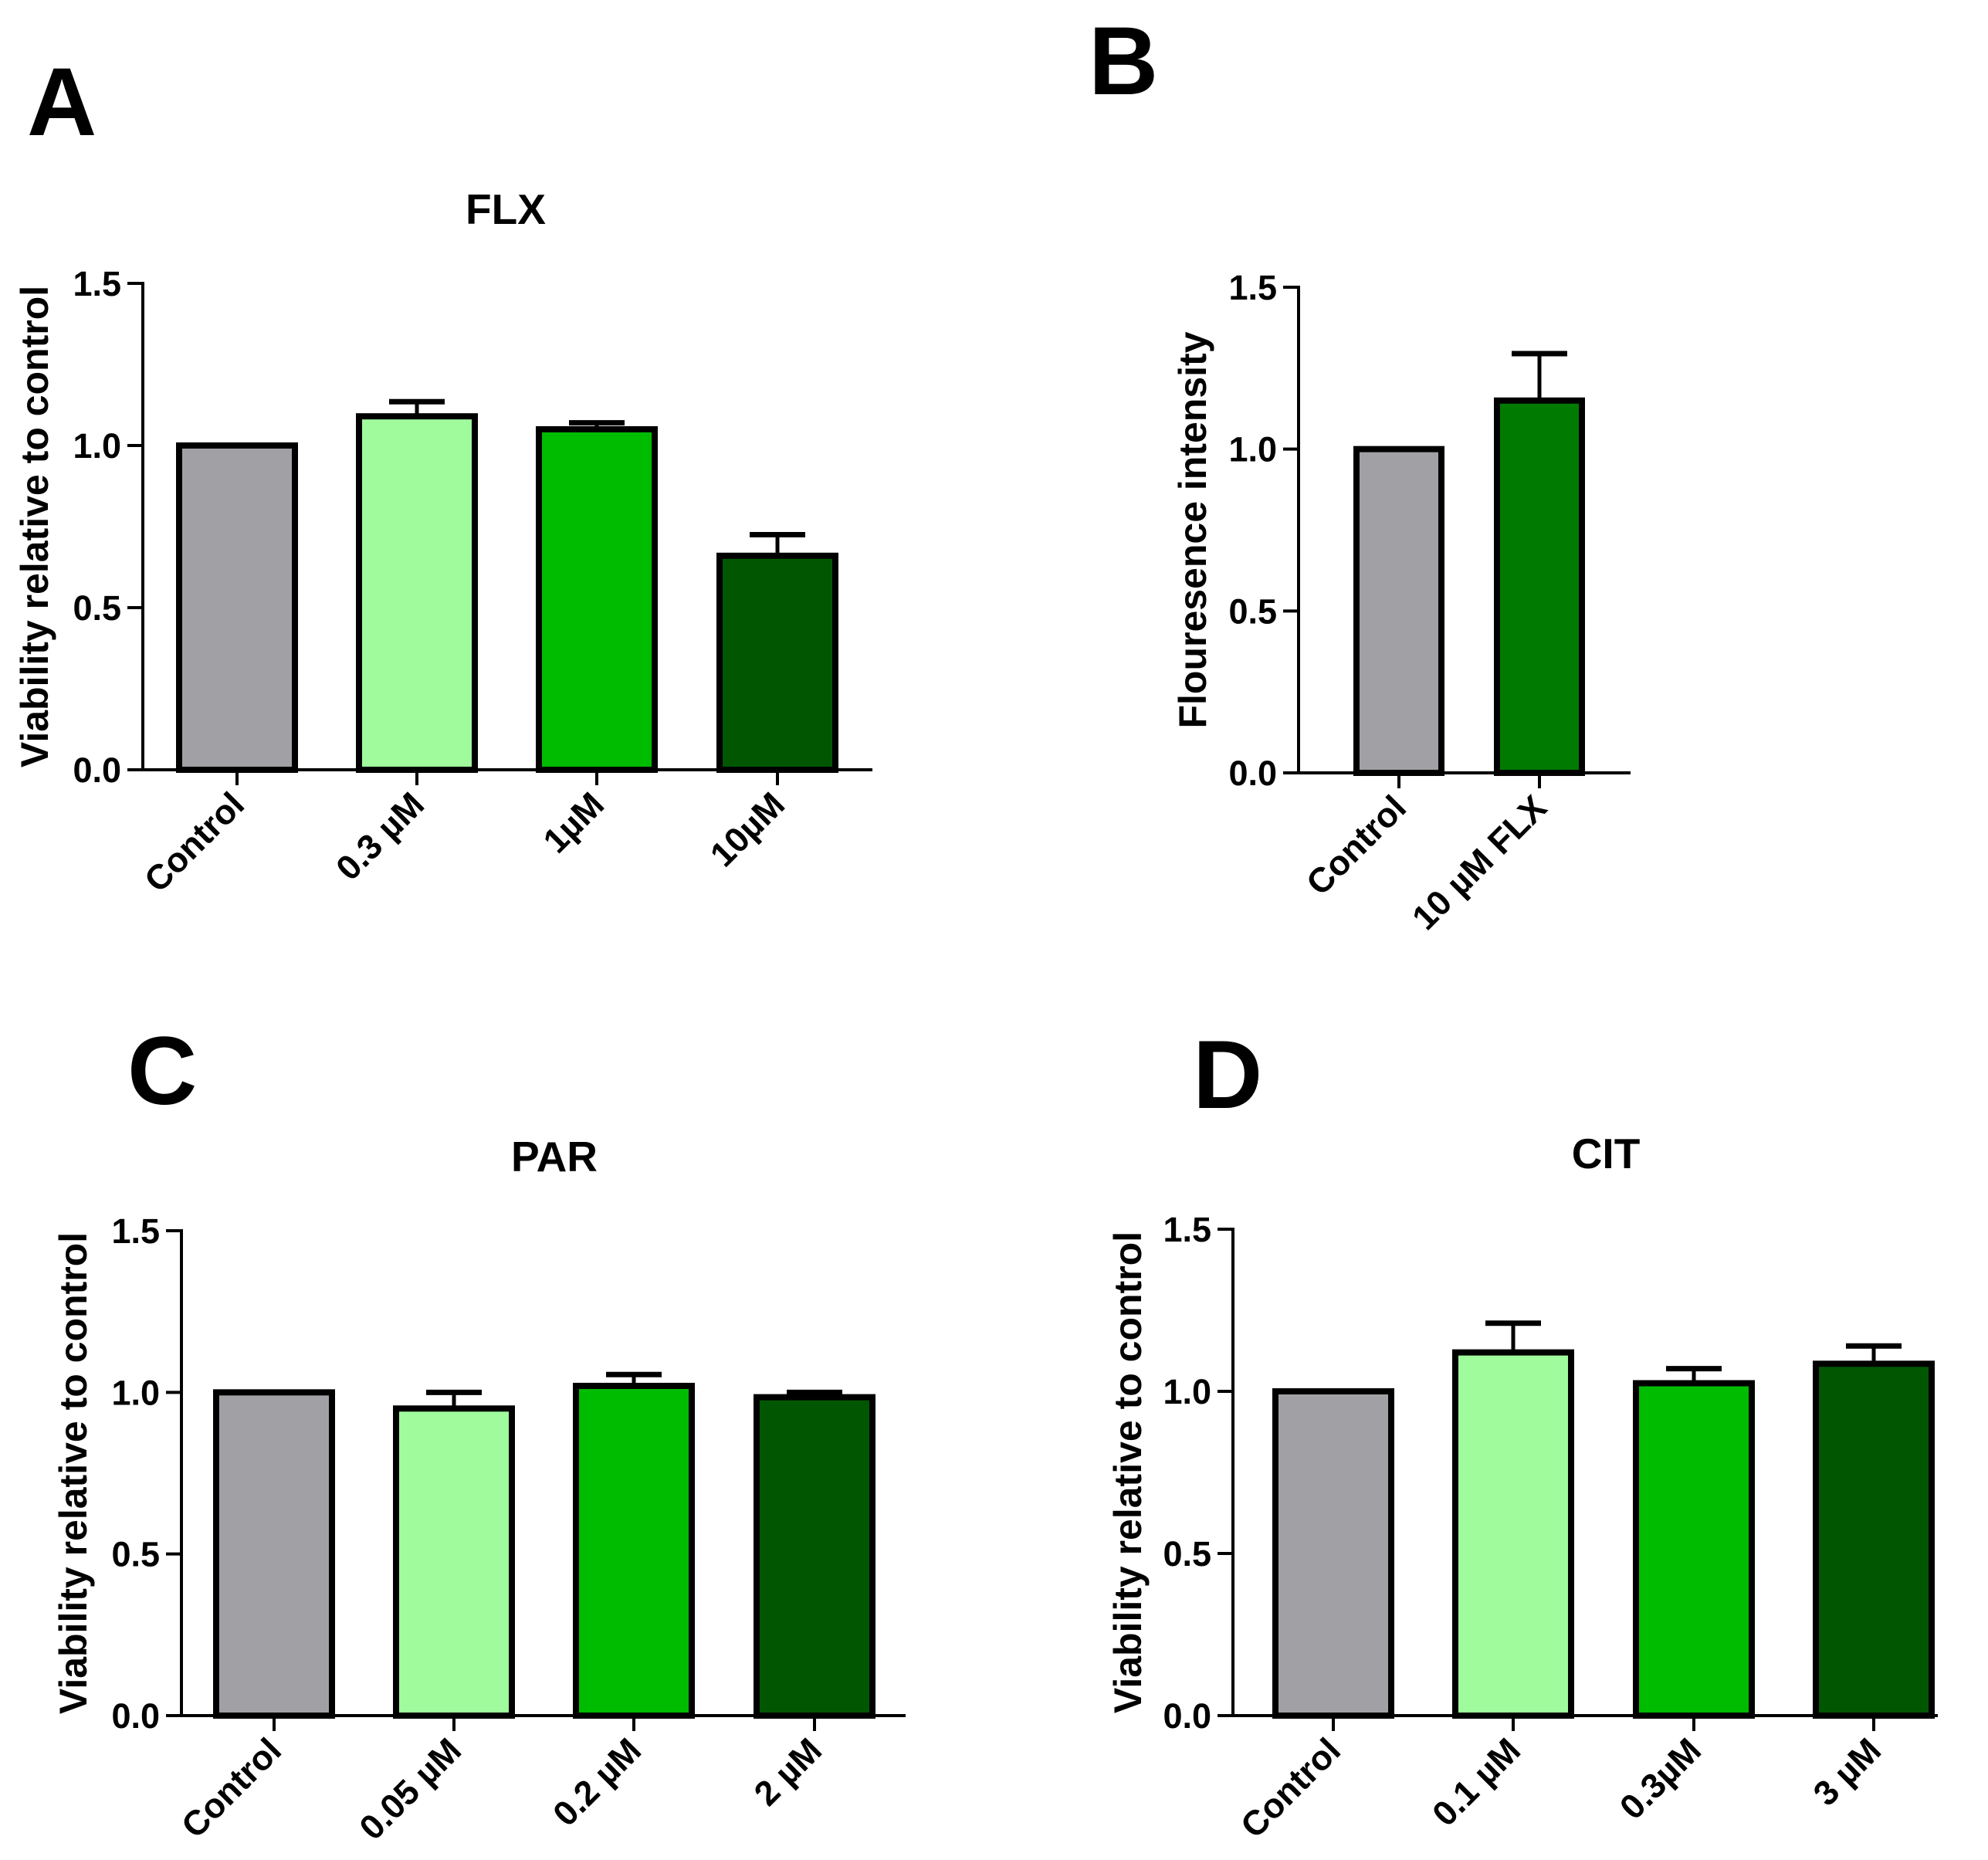 This screenshot has width=1988, height=1860. I want to click on x-tick-label: 0.3µM, so click(1660, 1778).